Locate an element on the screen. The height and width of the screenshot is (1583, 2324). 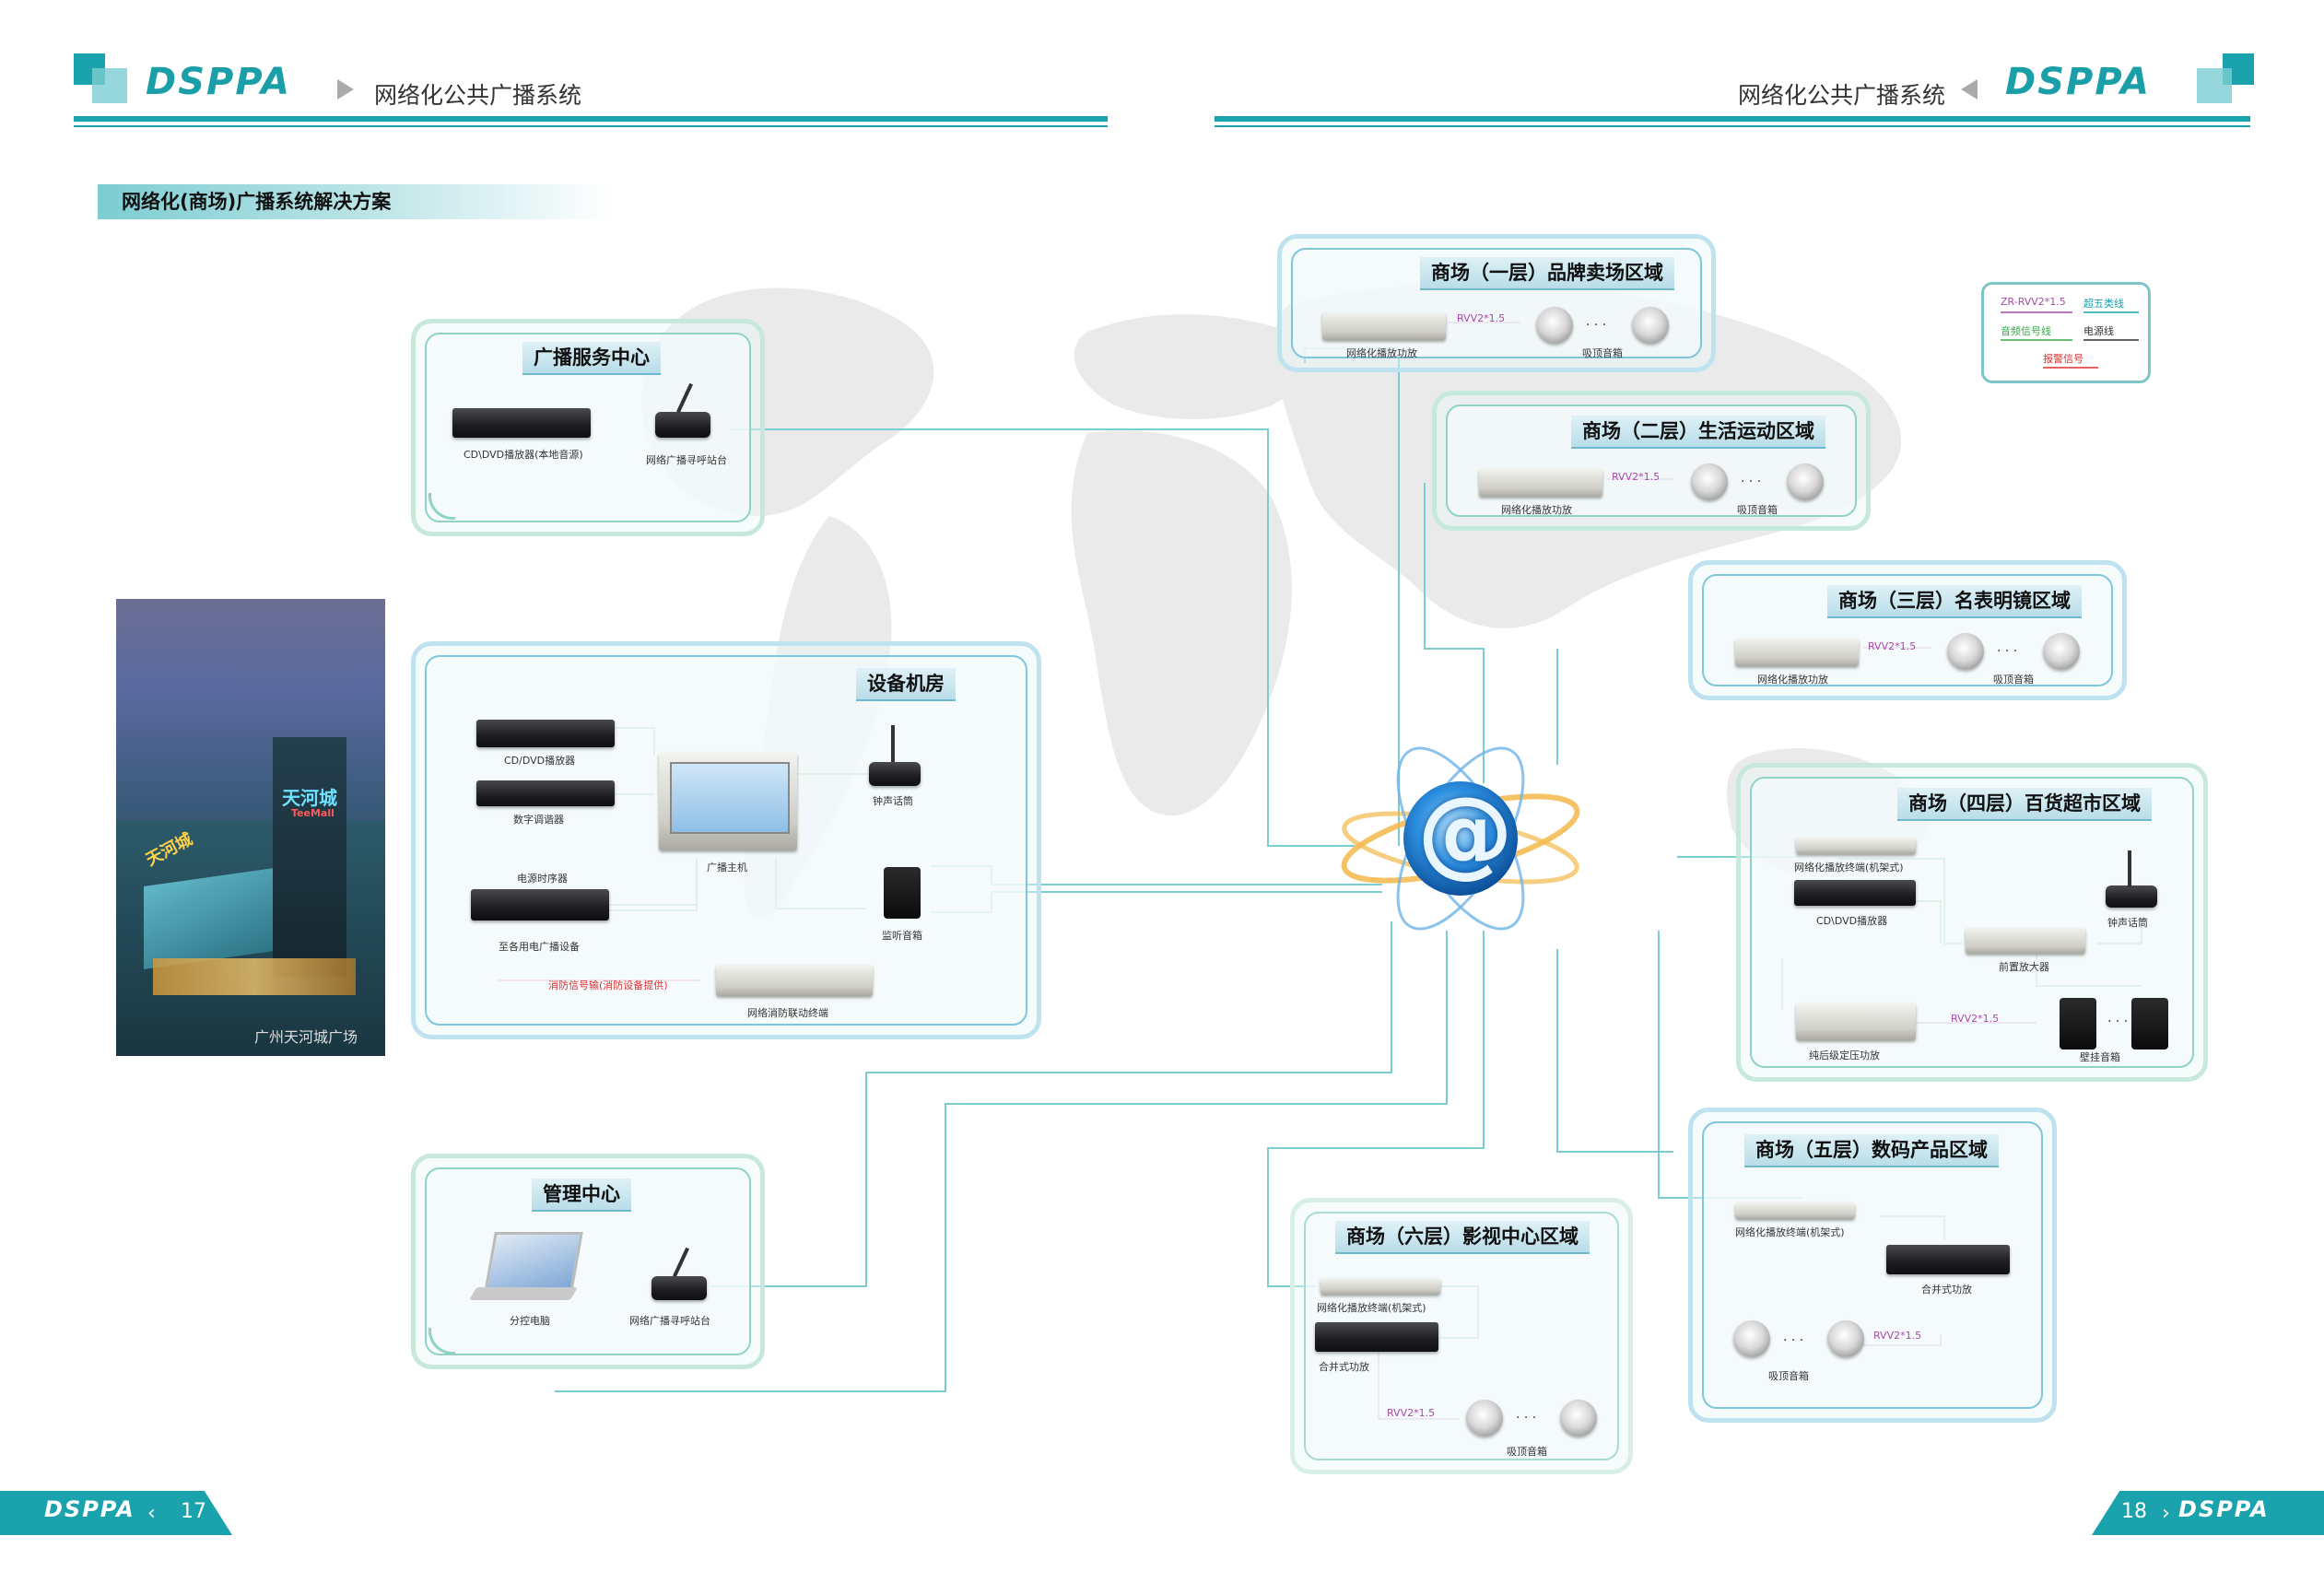
legend-lines is located at coordinates (2070, 340).